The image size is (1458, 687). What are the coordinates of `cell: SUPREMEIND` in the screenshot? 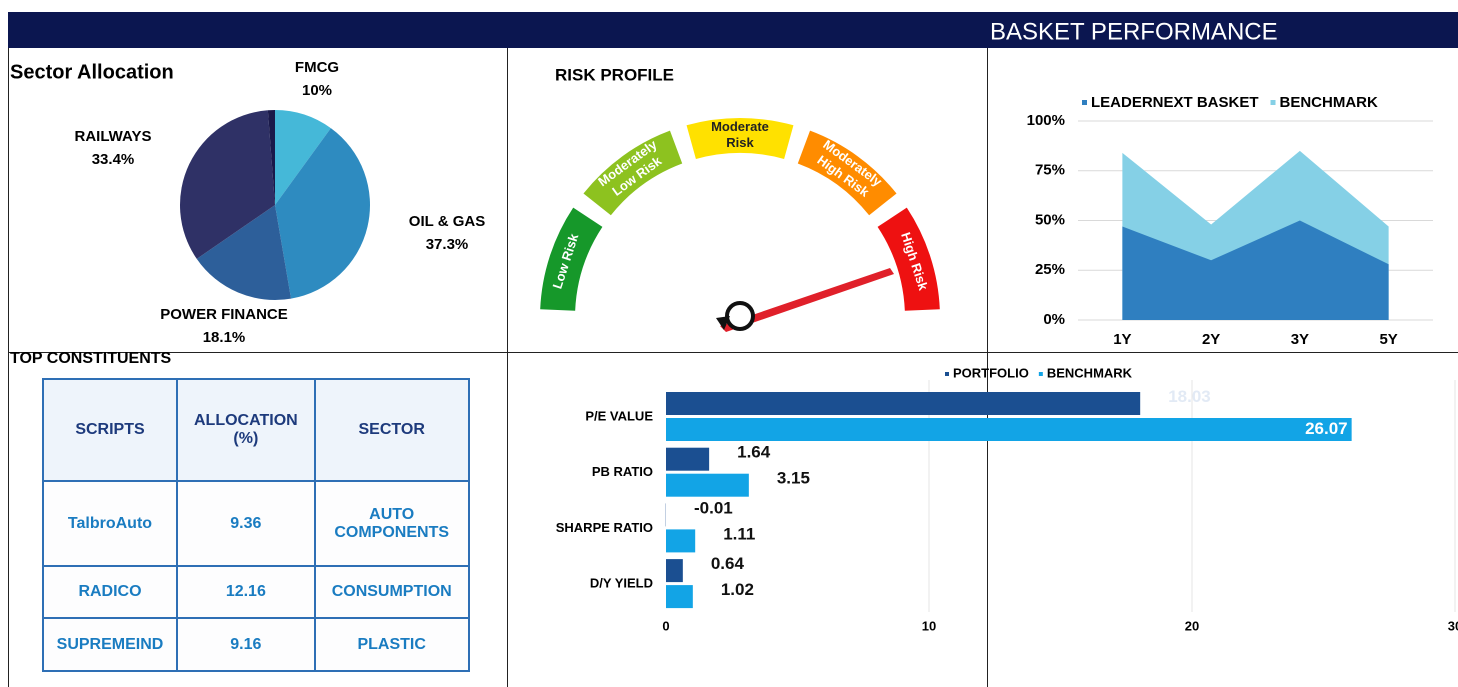 It's located at (110, 644).